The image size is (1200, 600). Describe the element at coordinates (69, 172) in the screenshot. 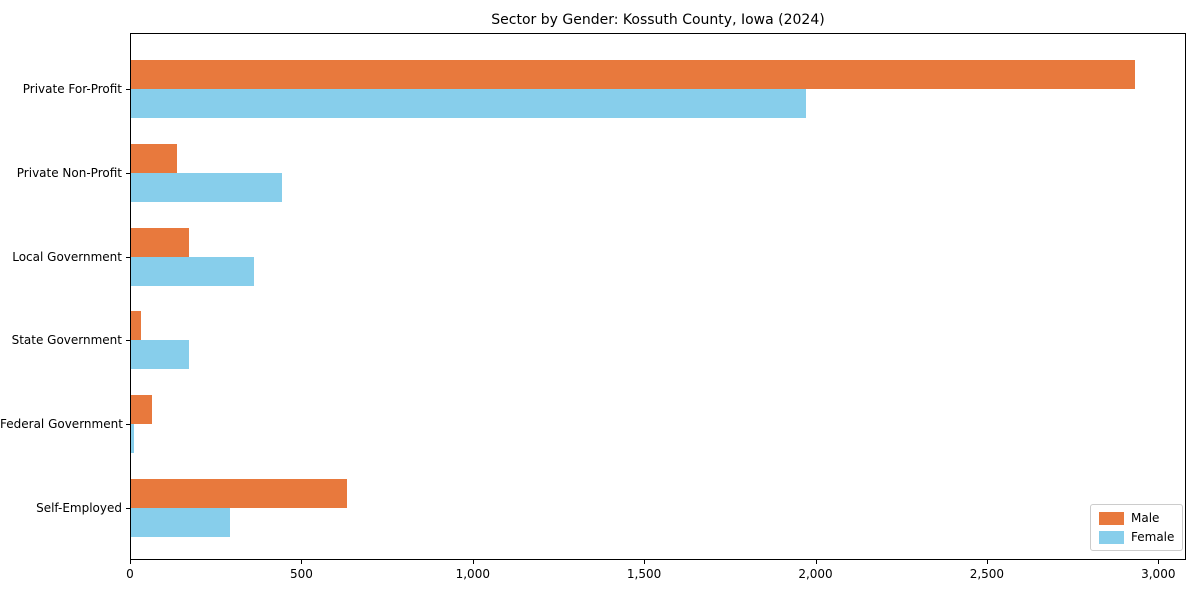

I see `y-axis-category-label-private-non-profit: Private Non-Profit` at that location.